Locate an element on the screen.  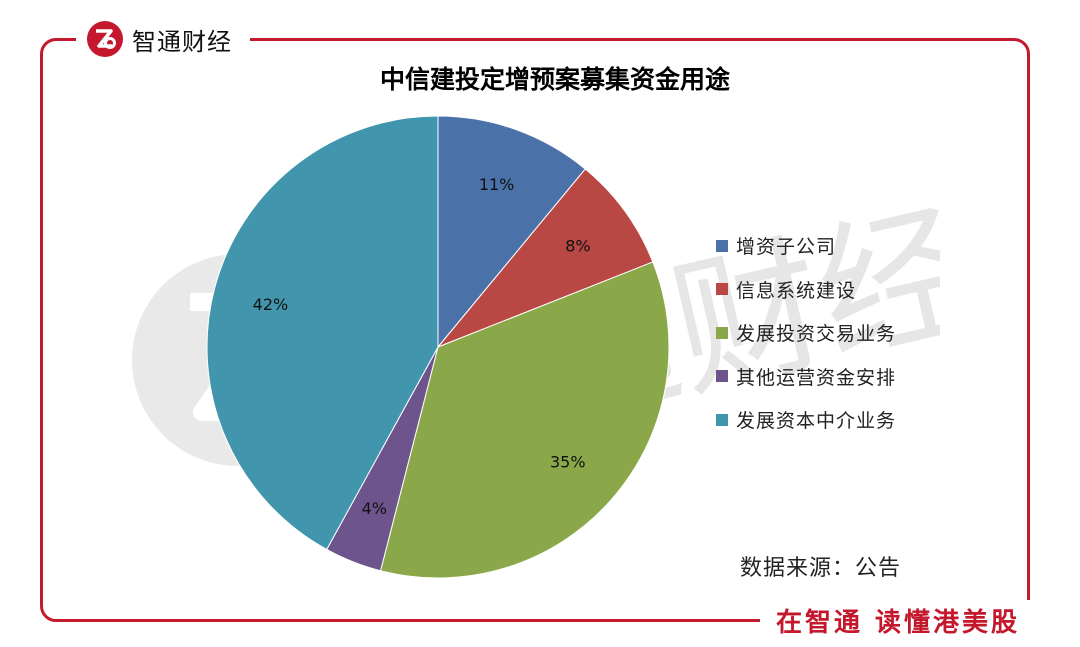
legend-label: 增资子公司 is located at coordinates (786, 247).